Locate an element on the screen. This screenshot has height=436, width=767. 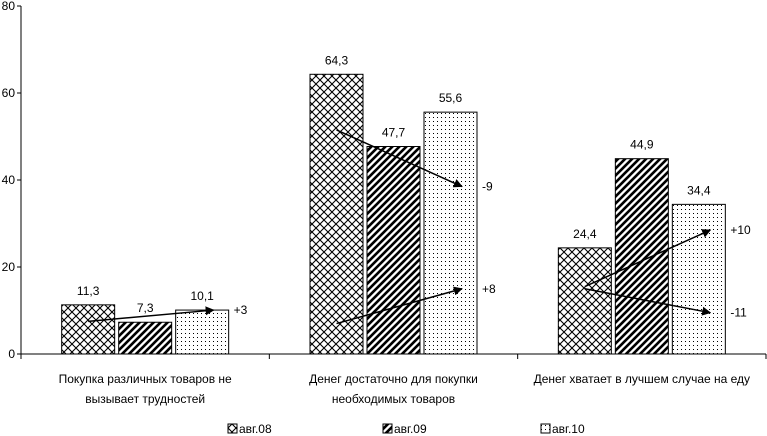
data-label: 24,4 is located at coordinates (585, 234).